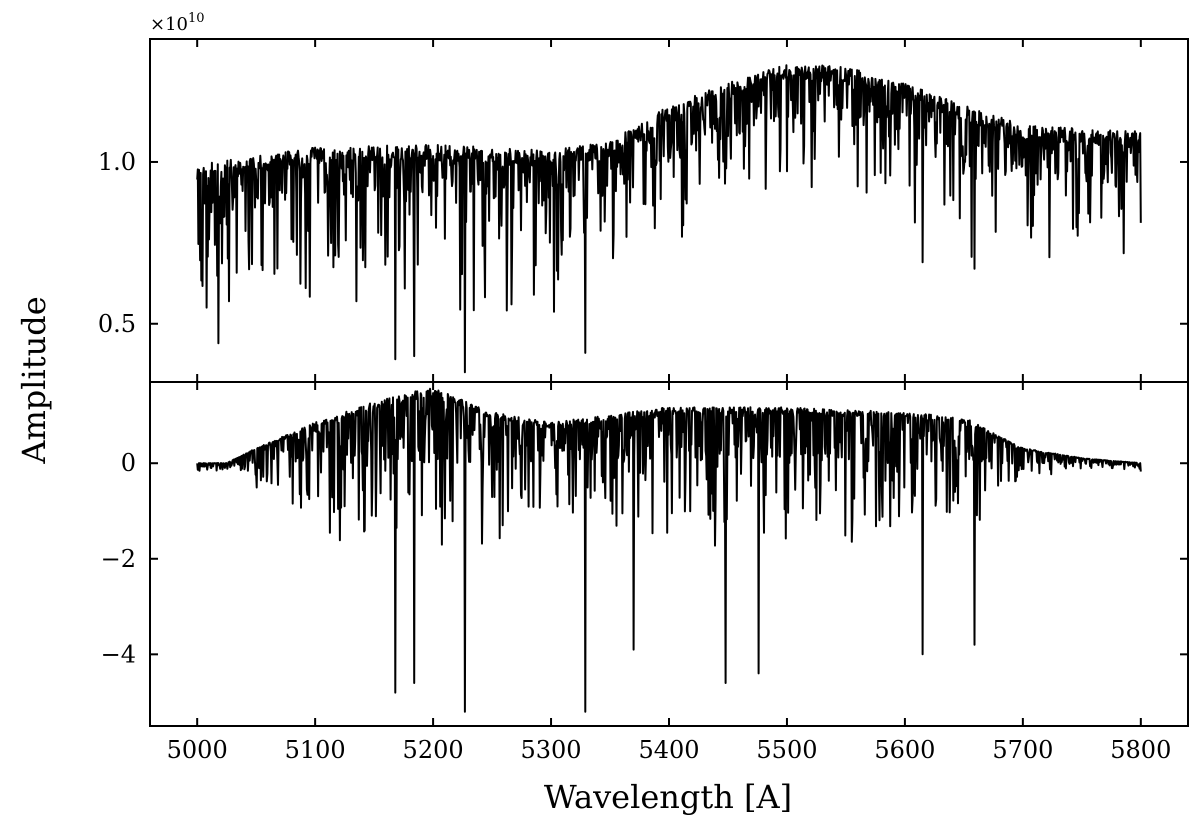 This screenshot has height=825, width=1200. What do you see at coordinates (1140, 750) in the screenshot?
I see `x-tick-label: 5800` at bounding box center [1140, 750].